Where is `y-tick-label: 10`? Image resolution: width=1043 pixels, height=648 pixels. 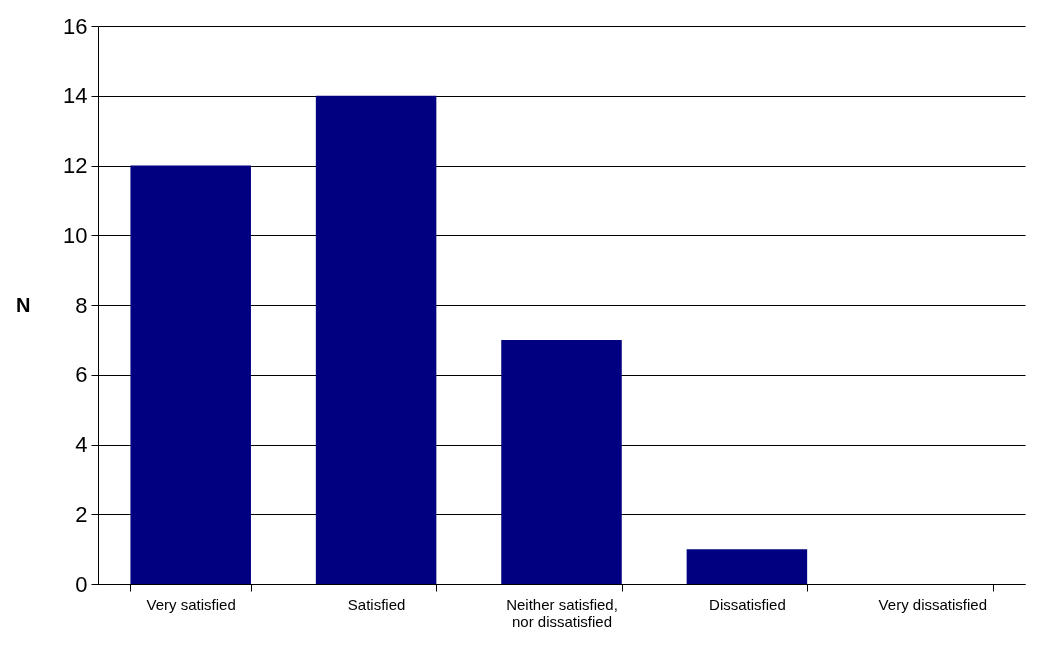 y-tick-label: 10 is located at coordinates (75, 235).